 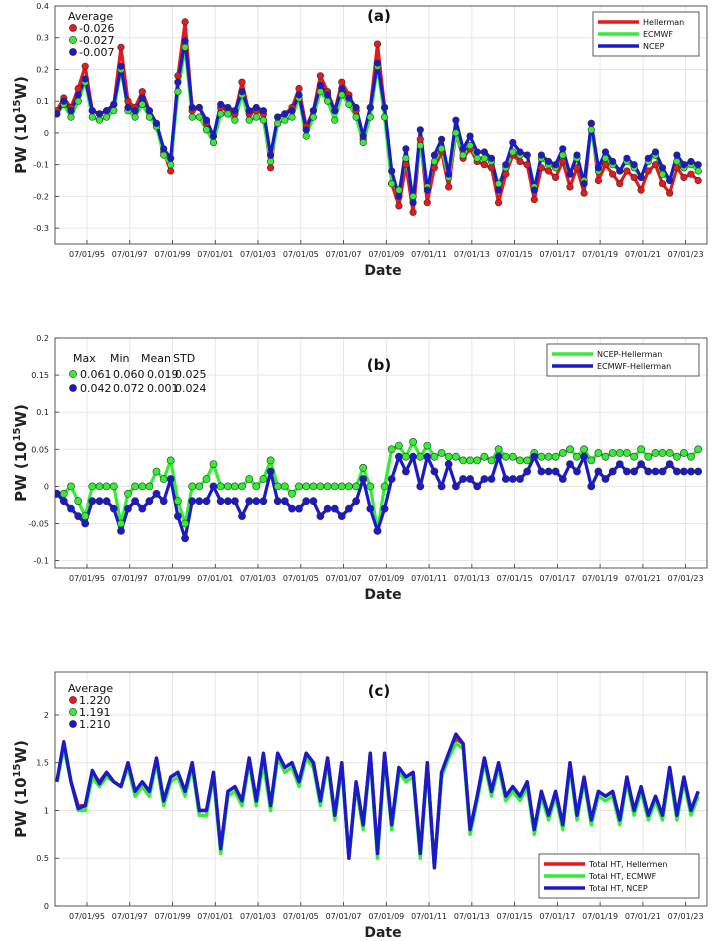 I want to click on y-axis-label-main: PW (10, so click(x=21, y=807).